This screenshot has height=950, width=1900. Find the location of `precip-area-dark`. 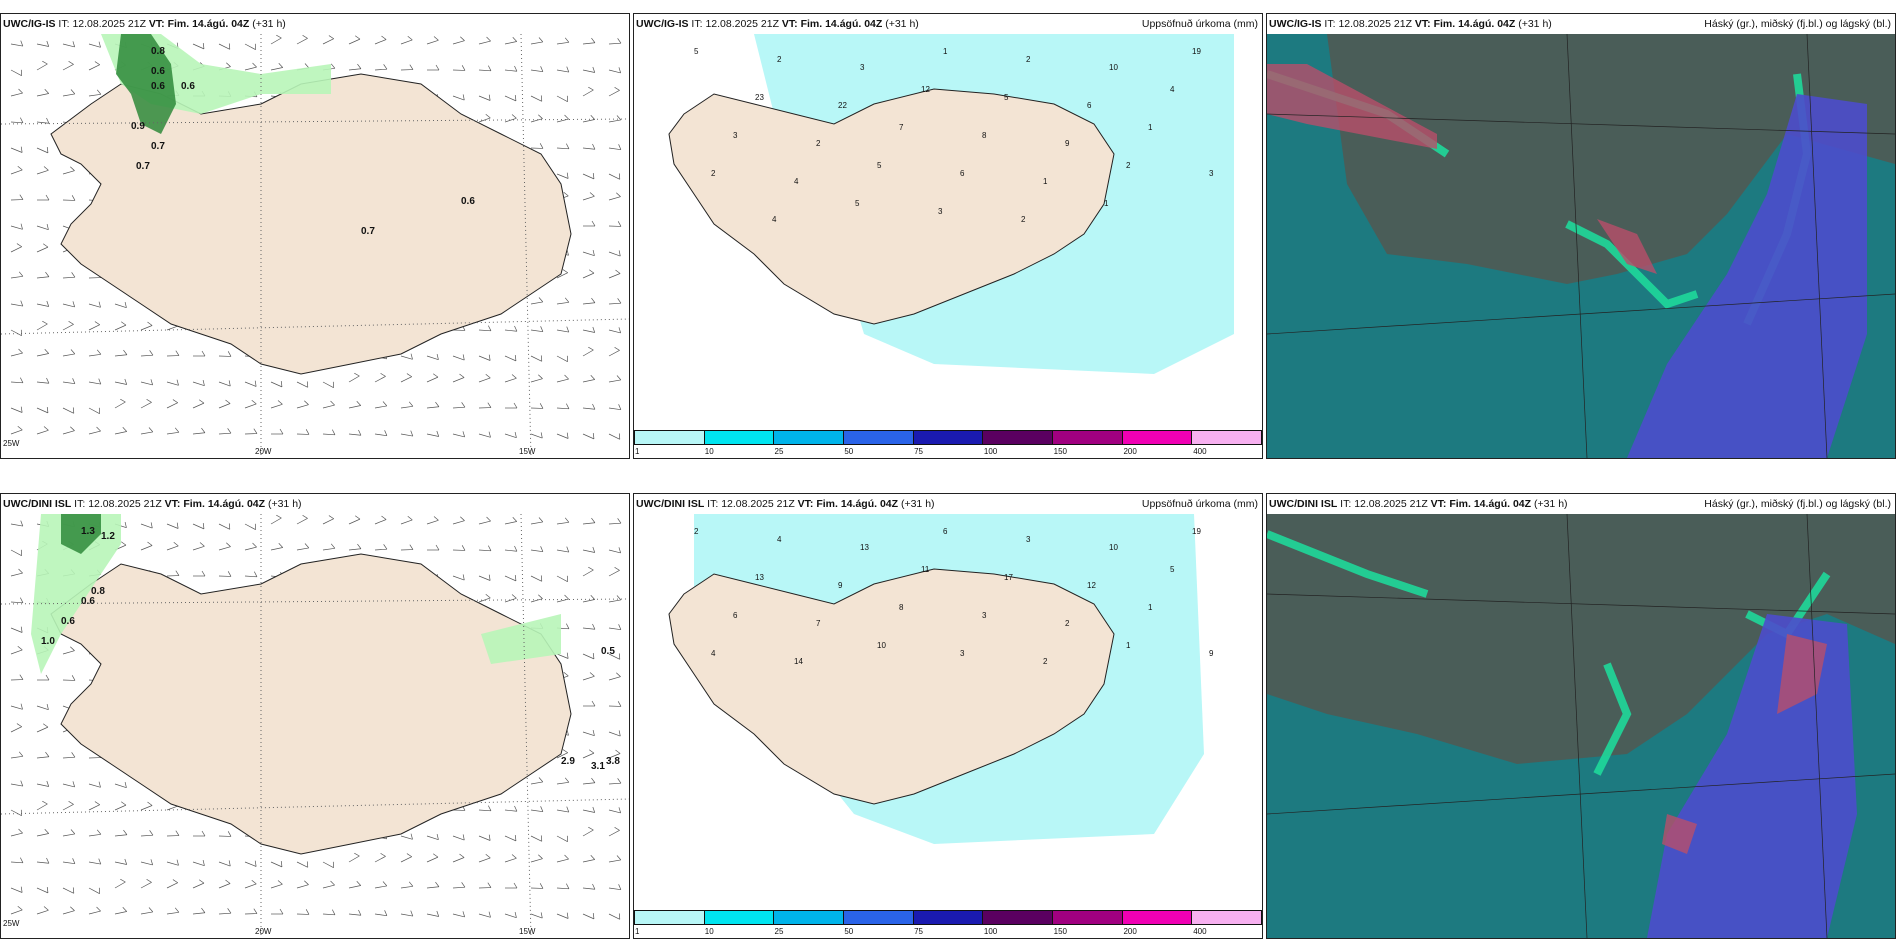

precip-area-dark is located at coordinates (81, 534).